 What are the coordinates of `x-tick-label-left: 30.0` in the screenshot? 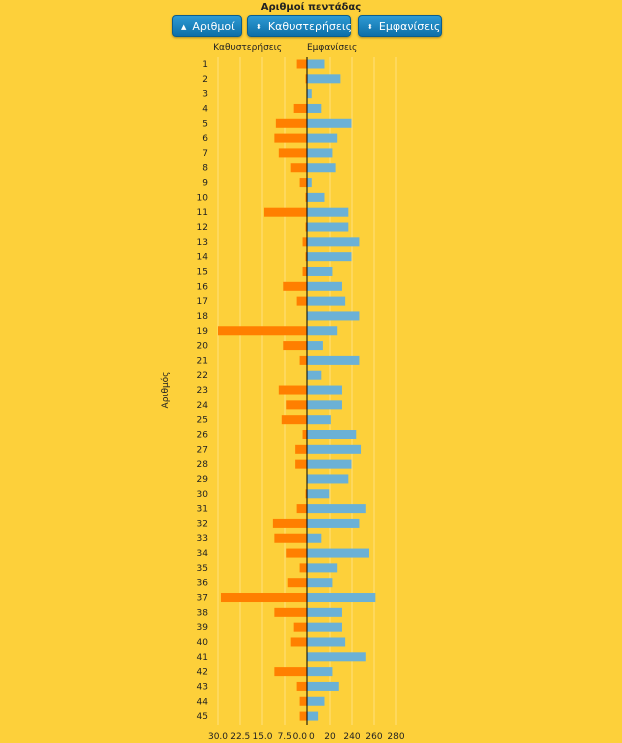 It's located at (218, 737).